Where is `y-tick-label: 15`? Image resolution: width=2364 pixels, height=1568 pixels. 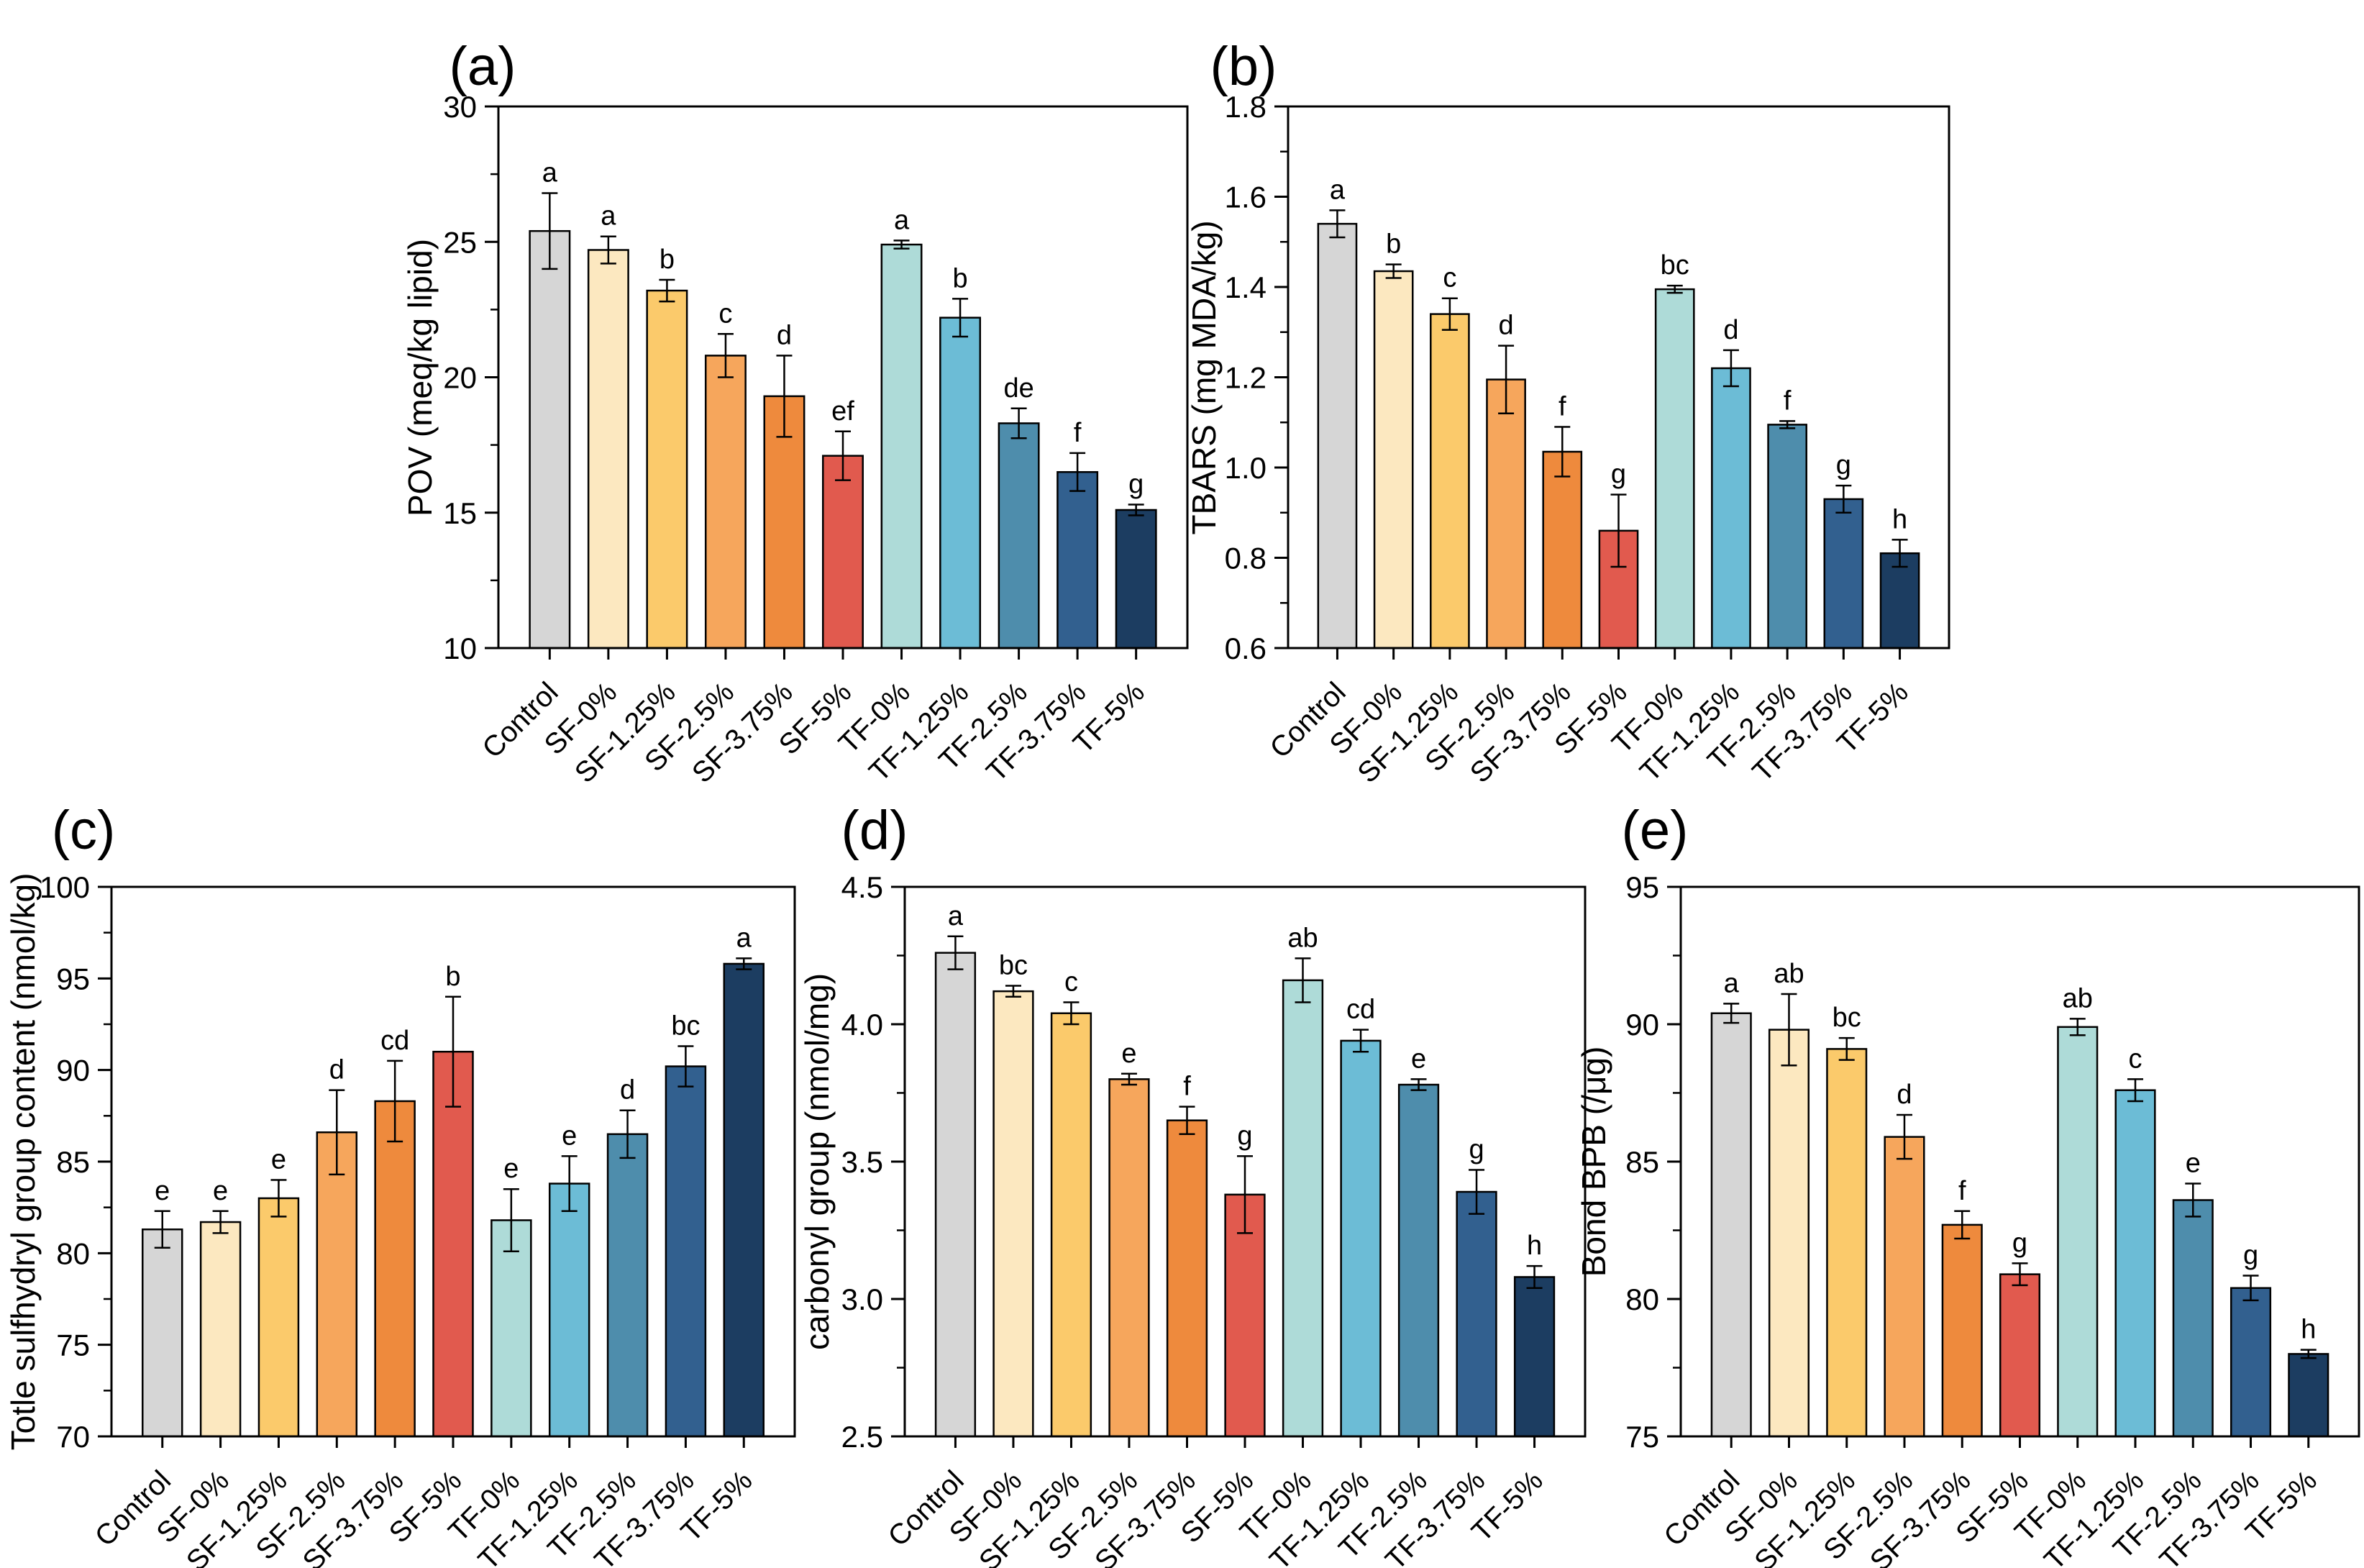 y-tick-label: 15 is located at coordinates (460, 513).